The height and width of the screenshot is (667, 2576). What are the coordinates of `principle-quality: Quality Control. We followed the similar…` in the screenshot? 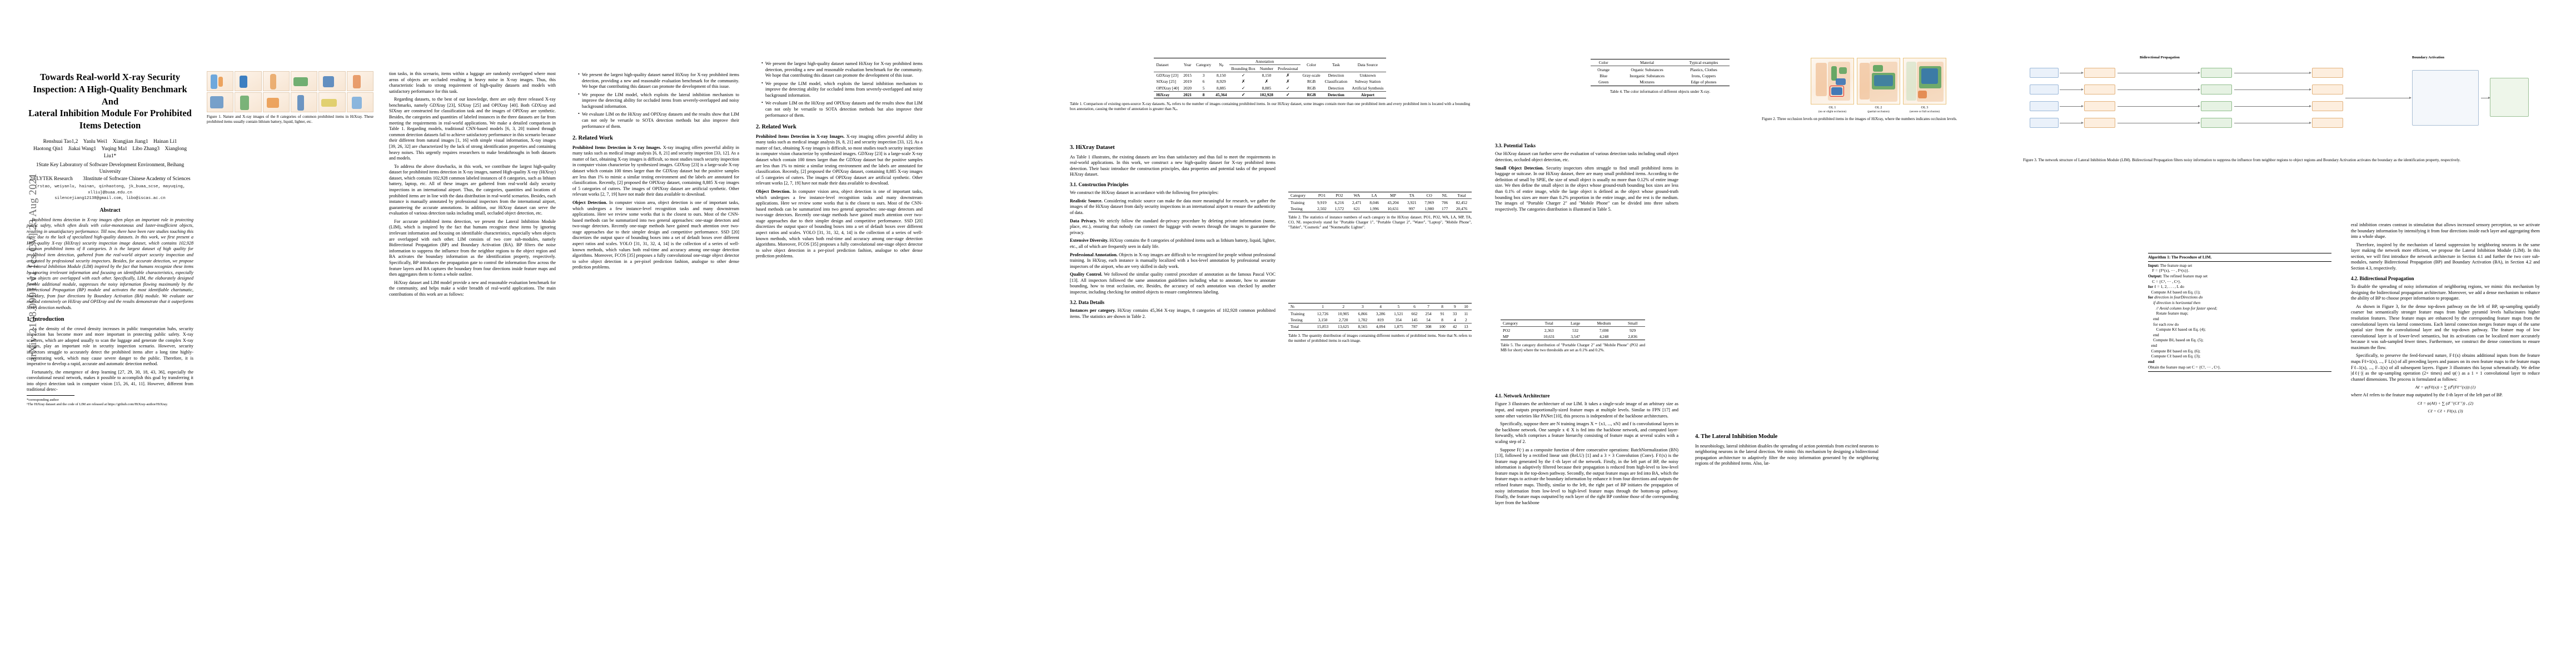 It's located at (1172, 283).